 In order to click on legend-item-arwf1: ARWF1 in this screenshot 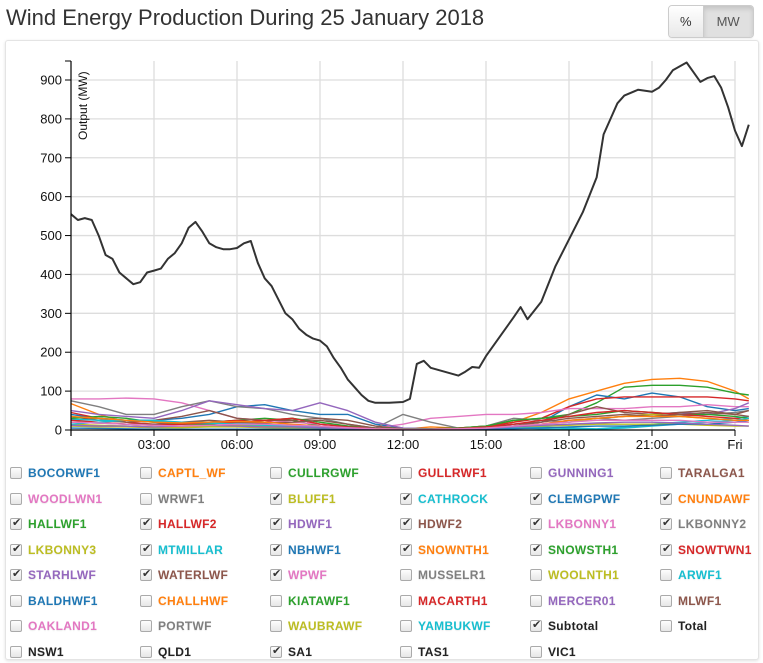, I will do `click(691, 575)`.